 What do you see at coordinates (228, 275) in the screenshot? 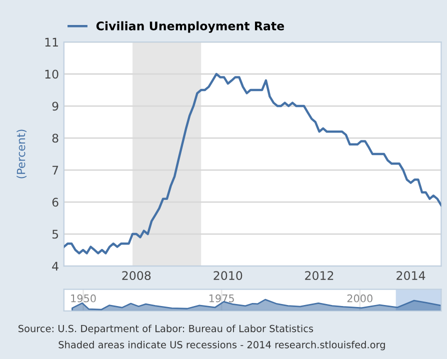
I see `x-tick-label: 2010` at bounding box center [228, 275].